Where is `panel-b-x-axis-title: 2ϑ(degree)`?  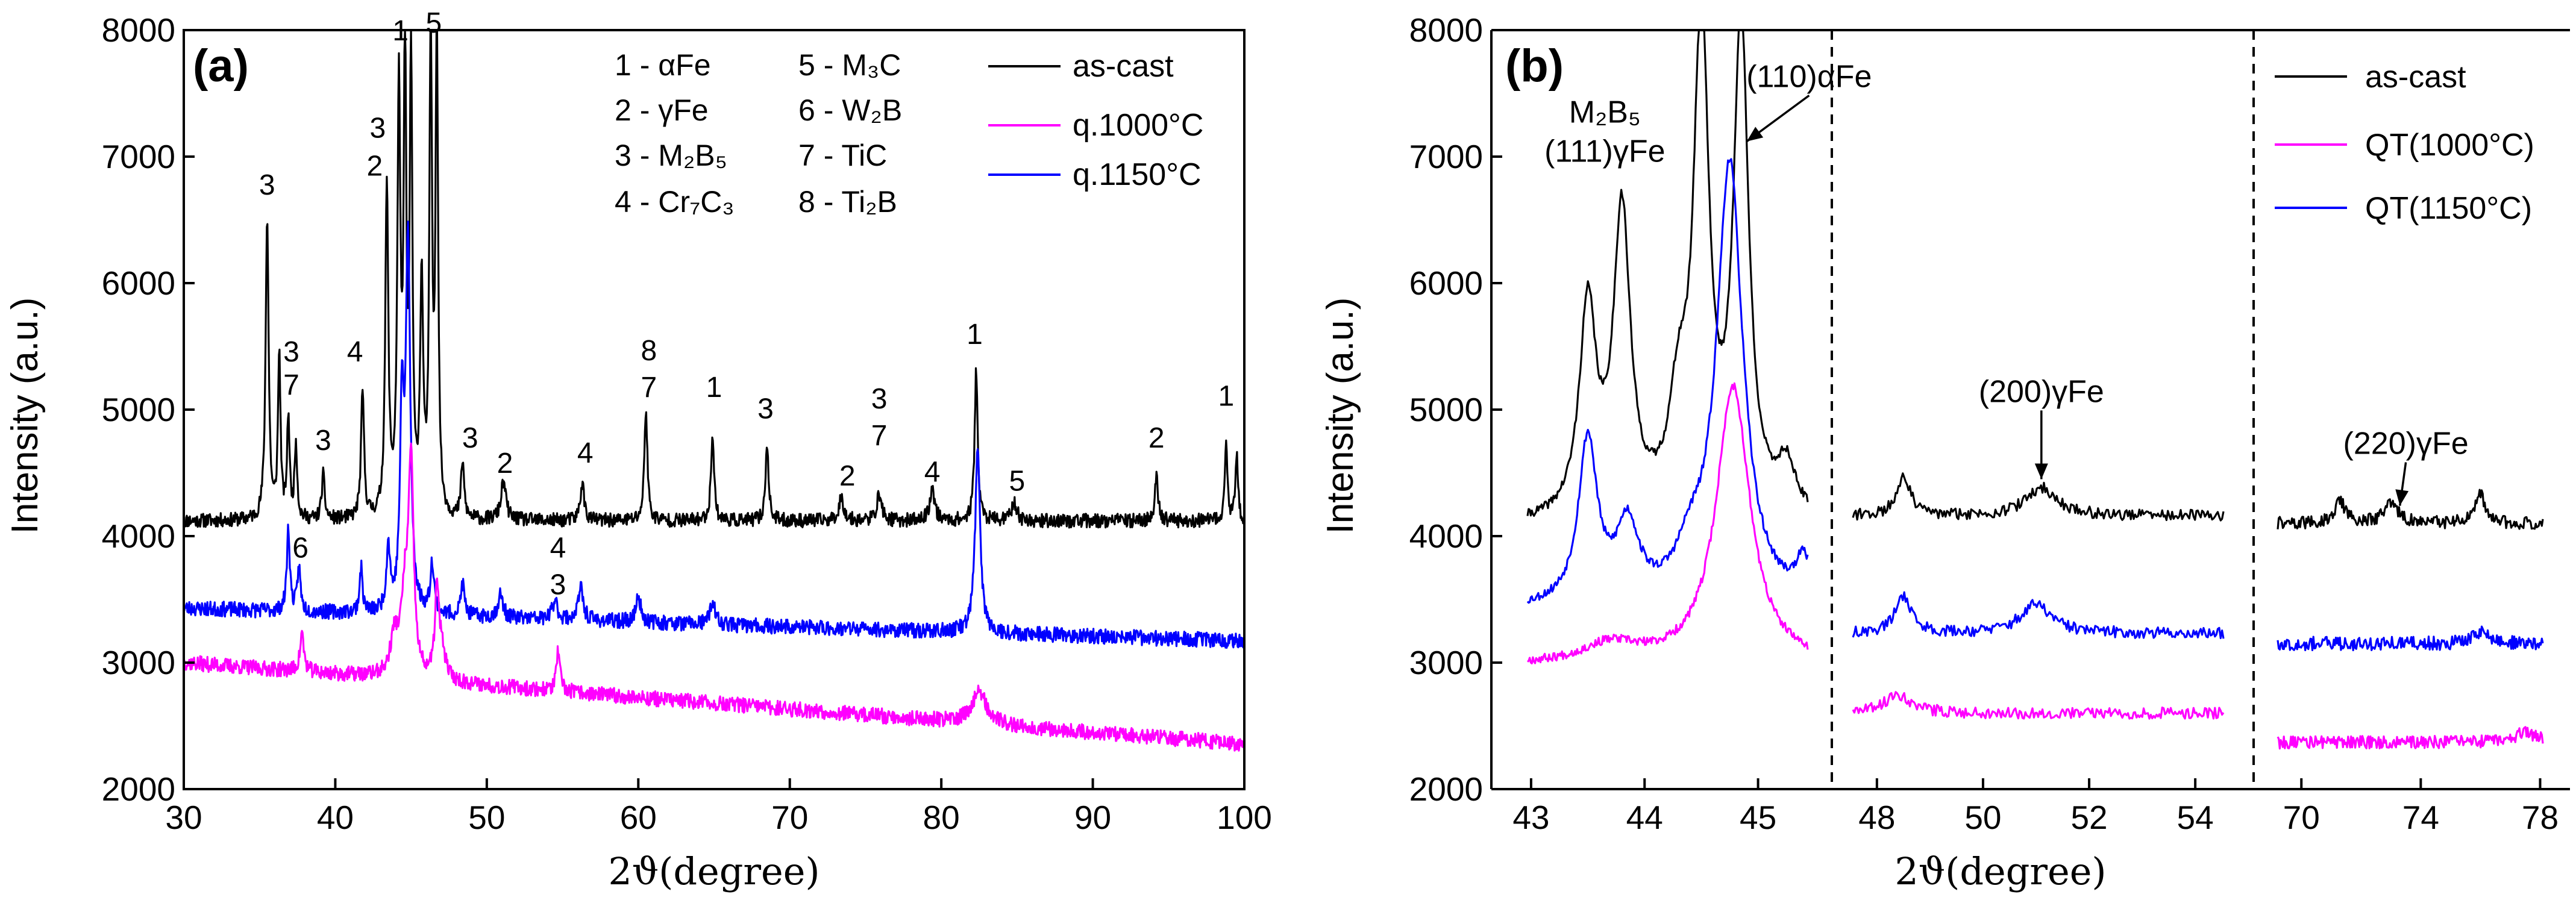 panel-b-x-axis-title: 2ϑ(degree) is located at coordinates (2000, 871).